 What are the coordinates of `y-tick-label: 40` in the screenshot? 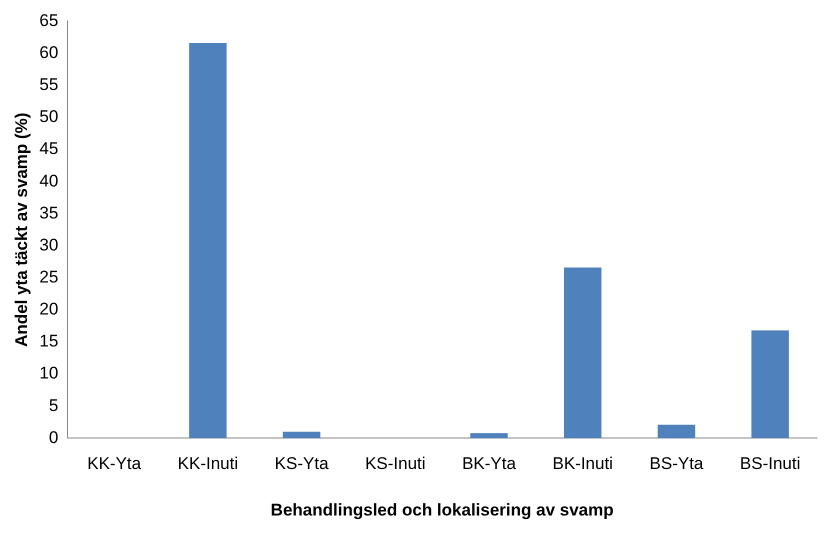 It's located at (48, 180).